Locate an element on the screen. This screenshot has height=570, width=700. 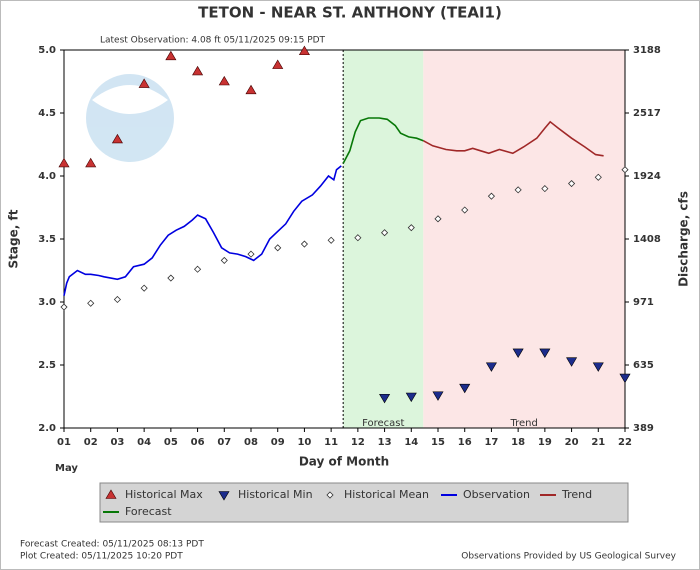
x-tick-label: 02 is located at coordinates (91, 442).